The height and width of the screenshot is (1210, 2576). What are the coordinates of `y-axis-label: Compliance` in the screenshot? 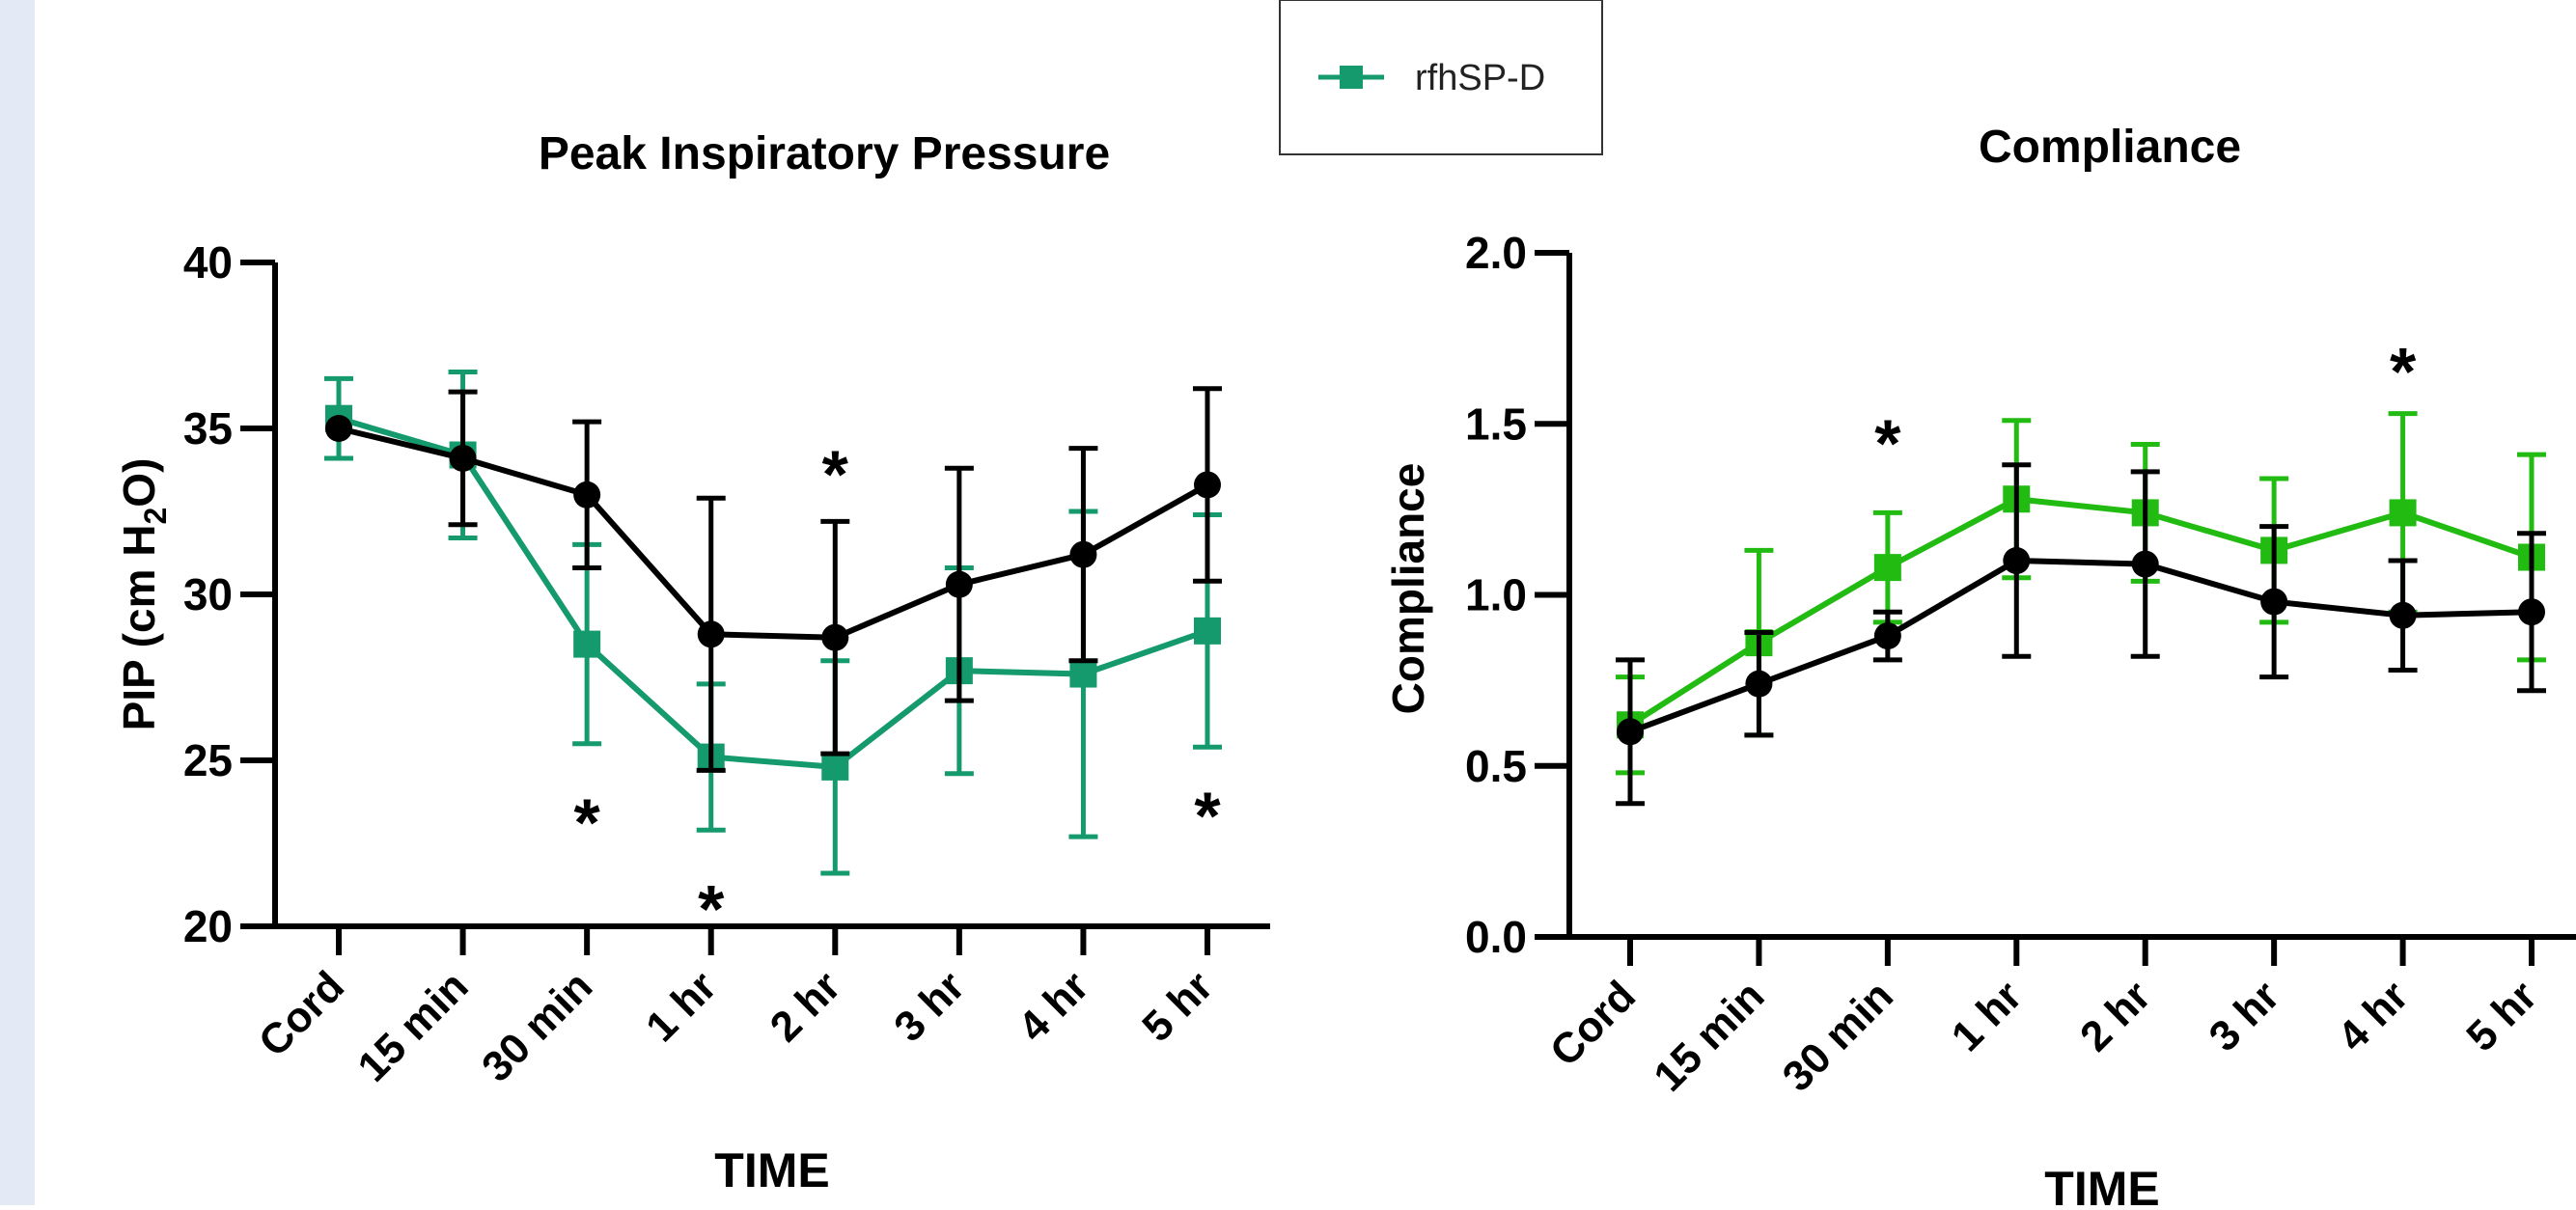 It's located at (1408, 589).